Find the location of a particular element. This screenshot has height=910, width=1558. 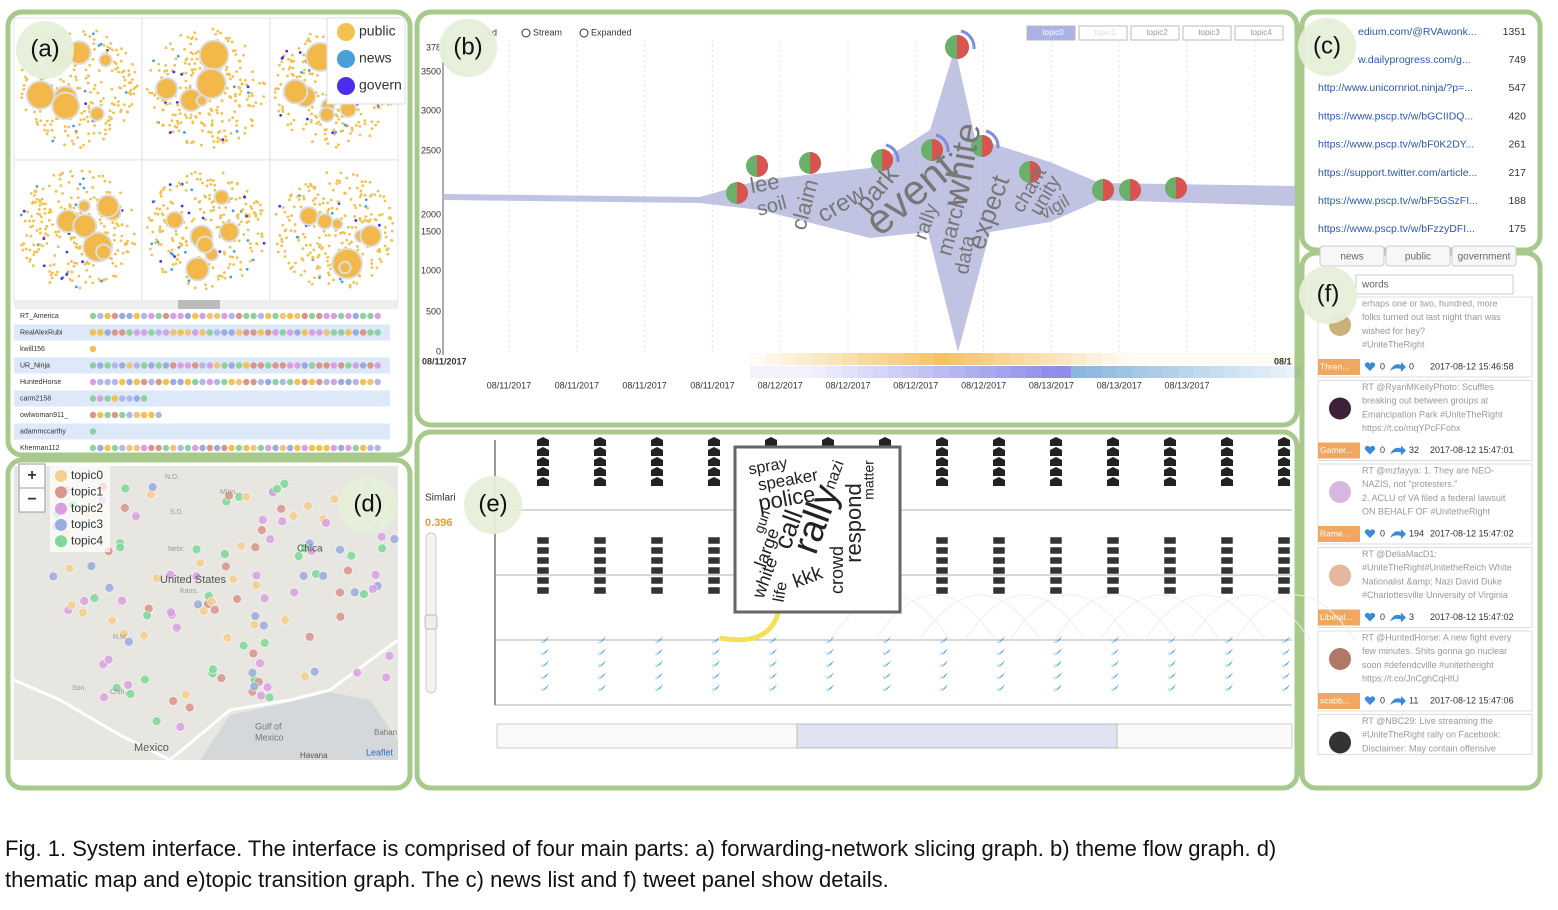

slider-track is located at coordinates (431, 613).